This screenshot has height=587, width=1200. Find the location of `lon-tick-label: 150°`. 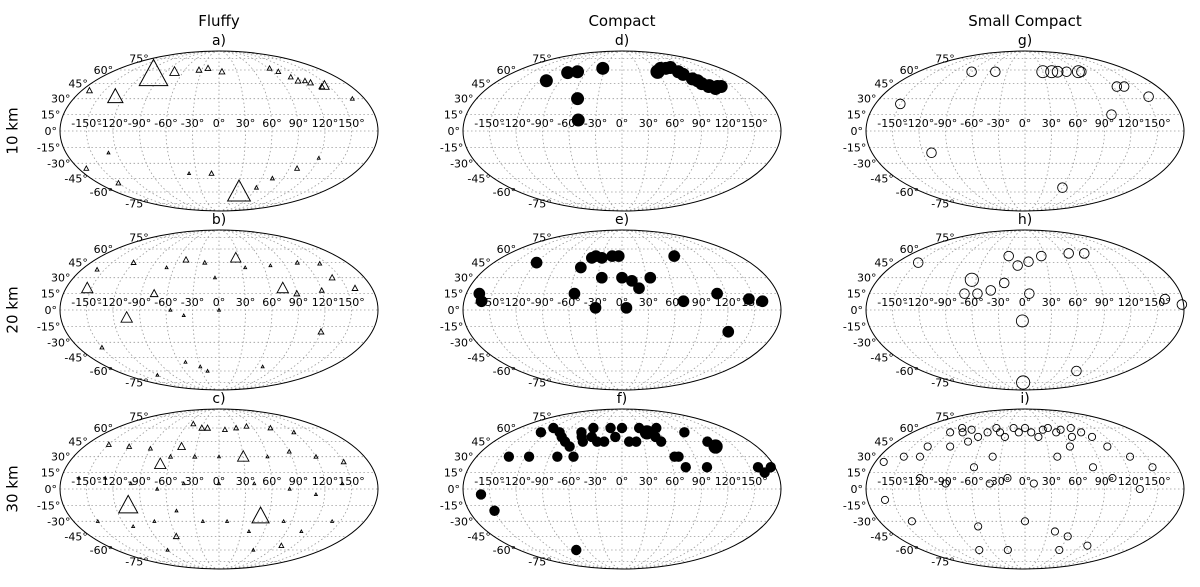

lon-tick-label: 150° is located at coordinates (351, 302).